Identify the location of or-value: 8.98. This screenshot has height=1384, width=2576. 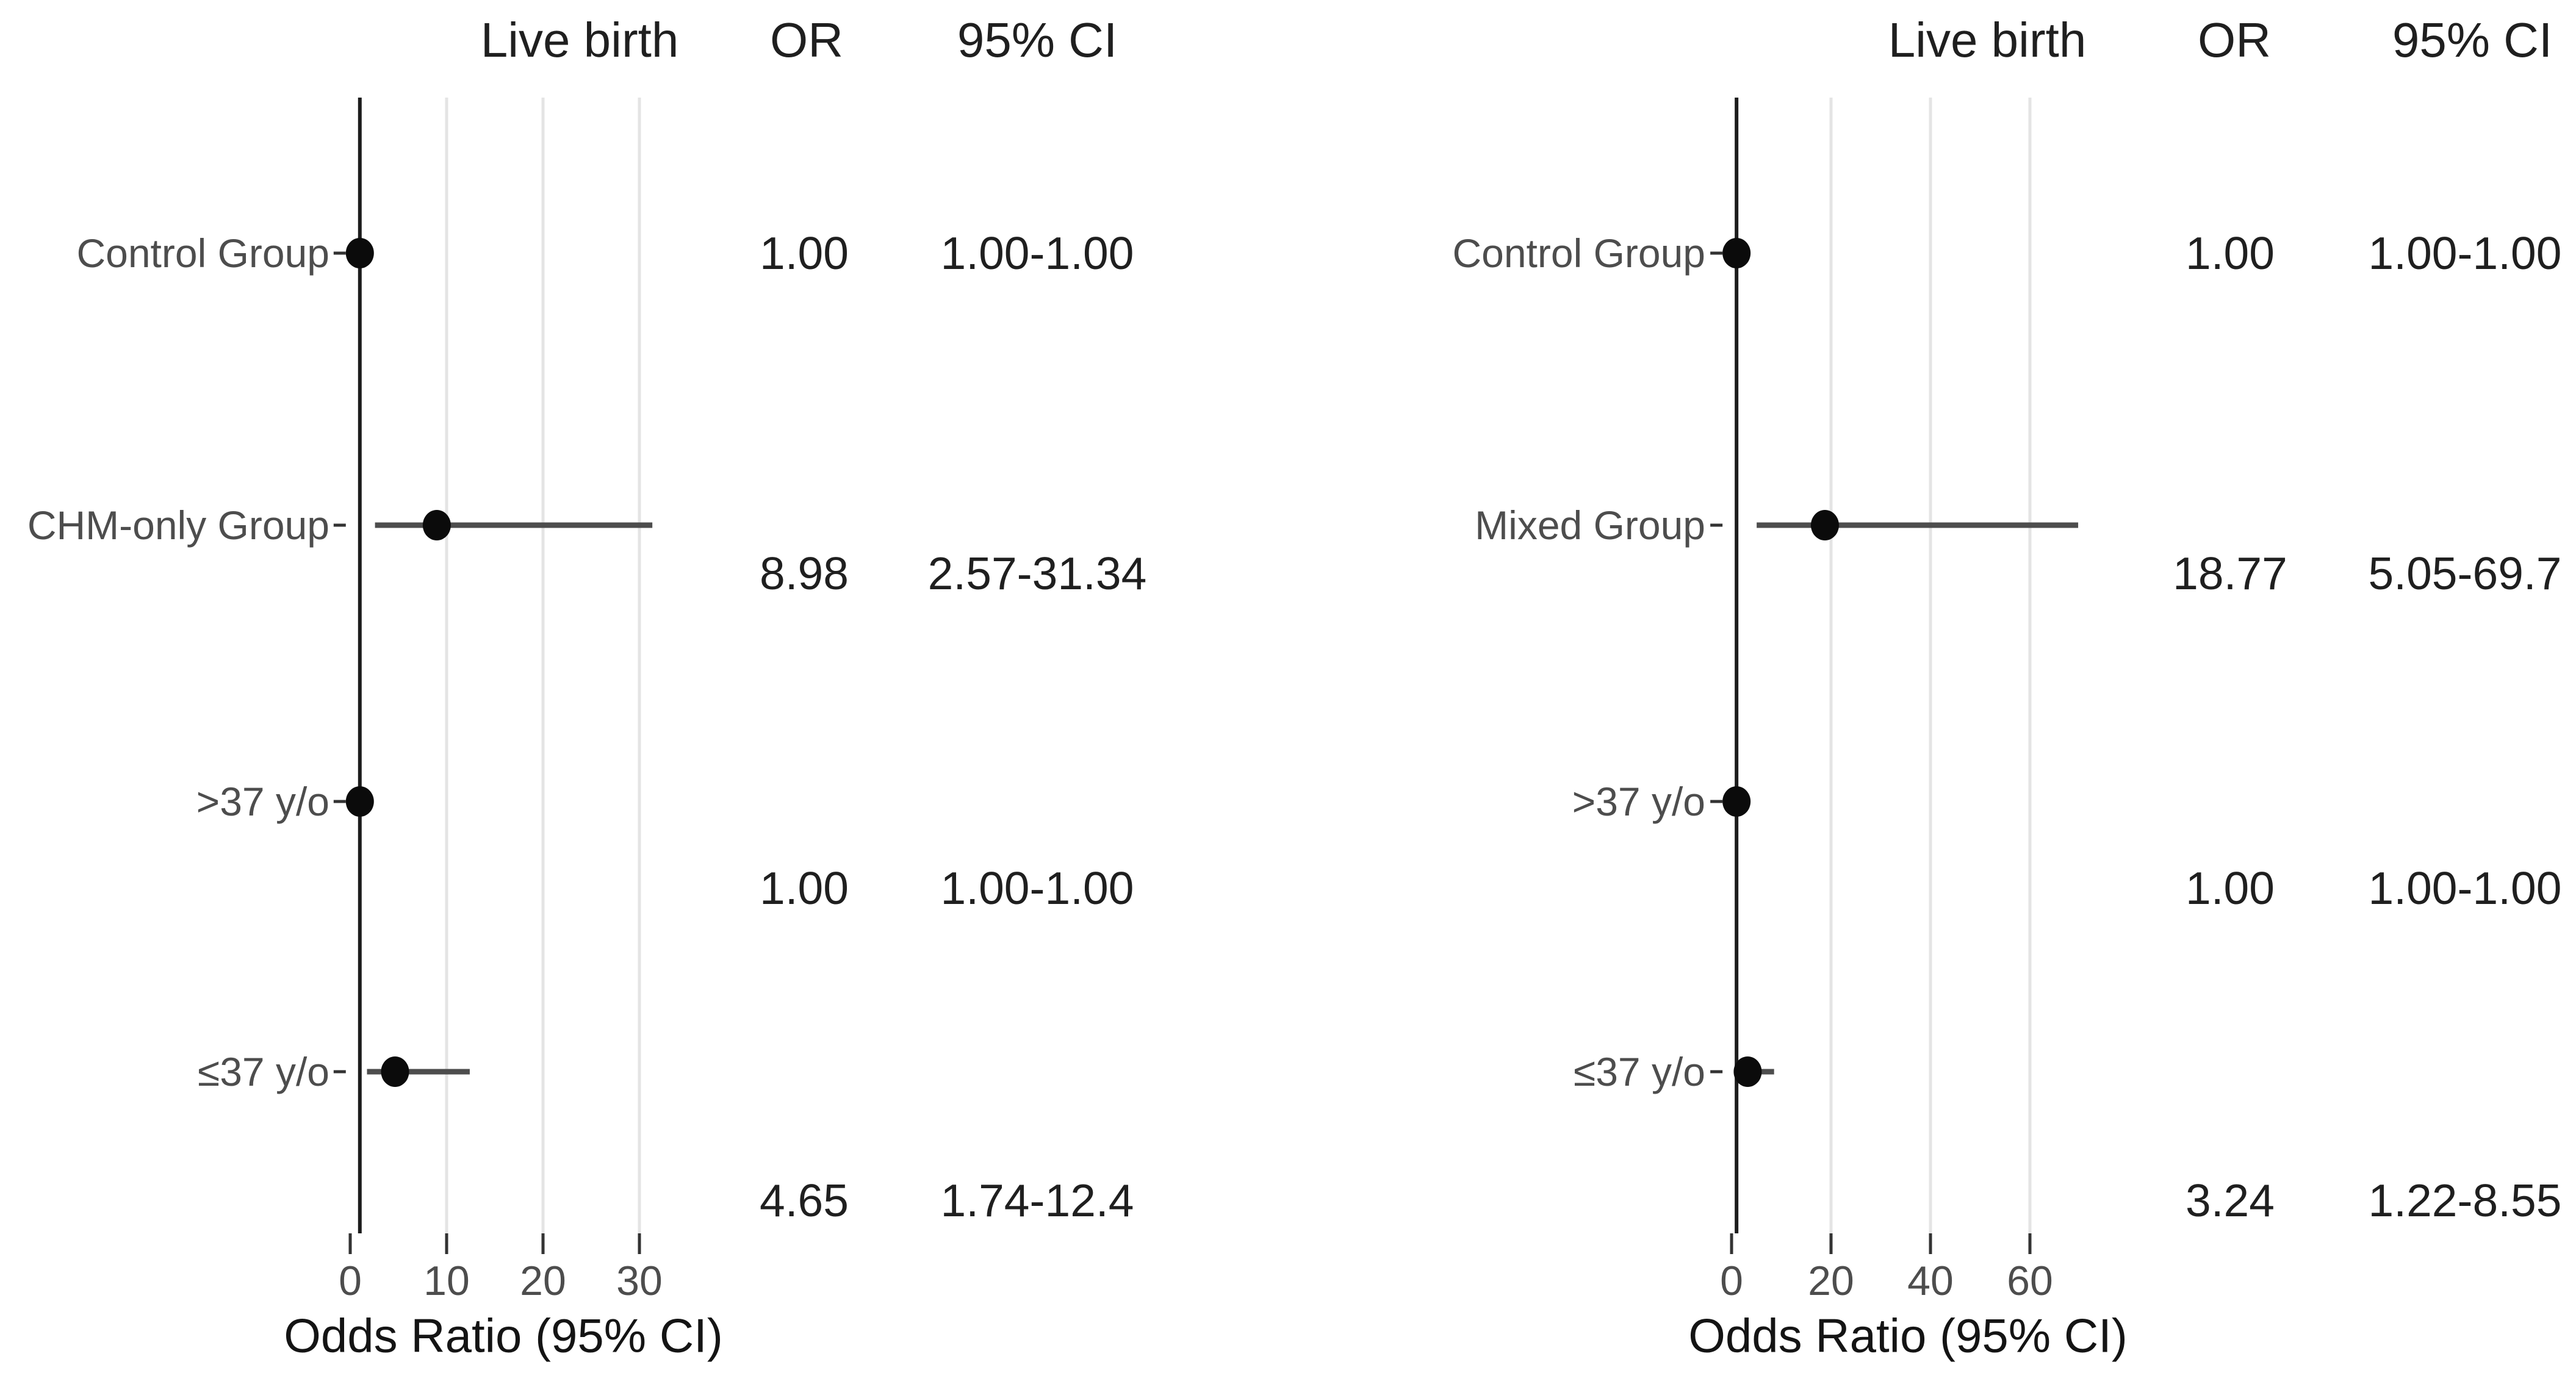
(804, 573).